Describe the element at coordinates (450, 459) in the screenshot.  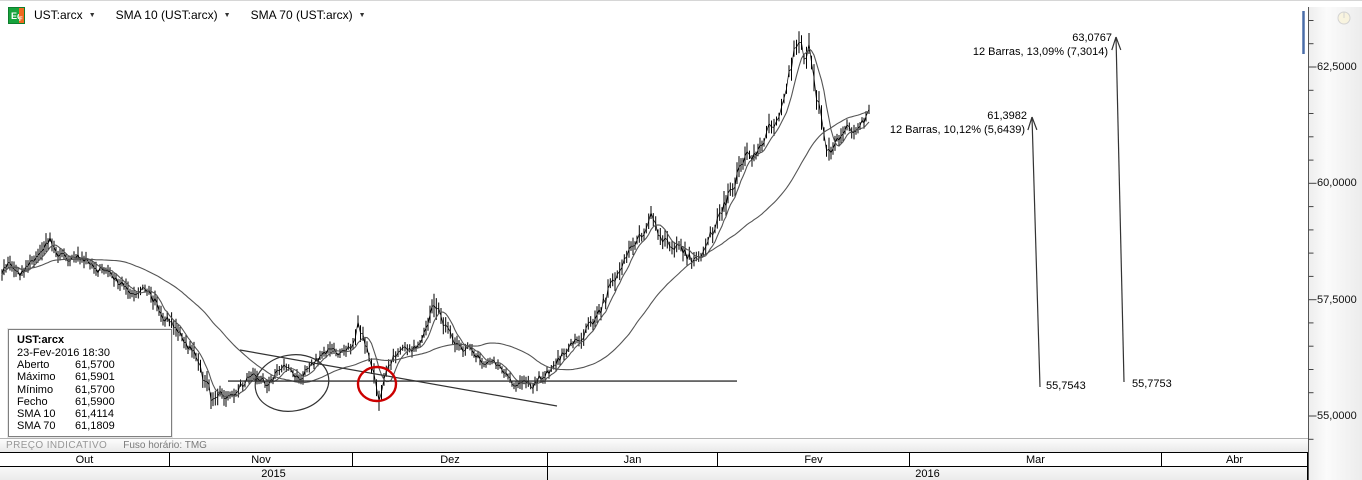
I see `month-cell: Dez` at that location.